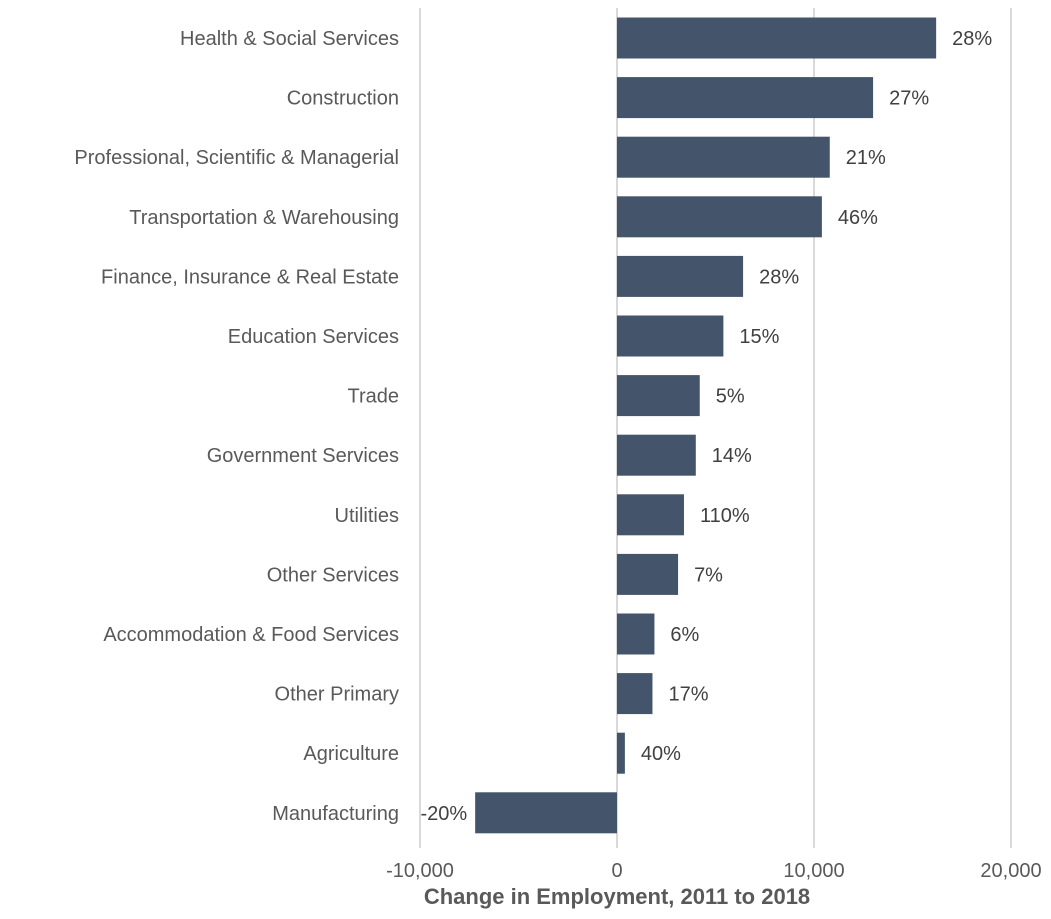  Describe the element at coordinates (367, 516) in the screenshot. I see `category-label: Utilities` at that location.